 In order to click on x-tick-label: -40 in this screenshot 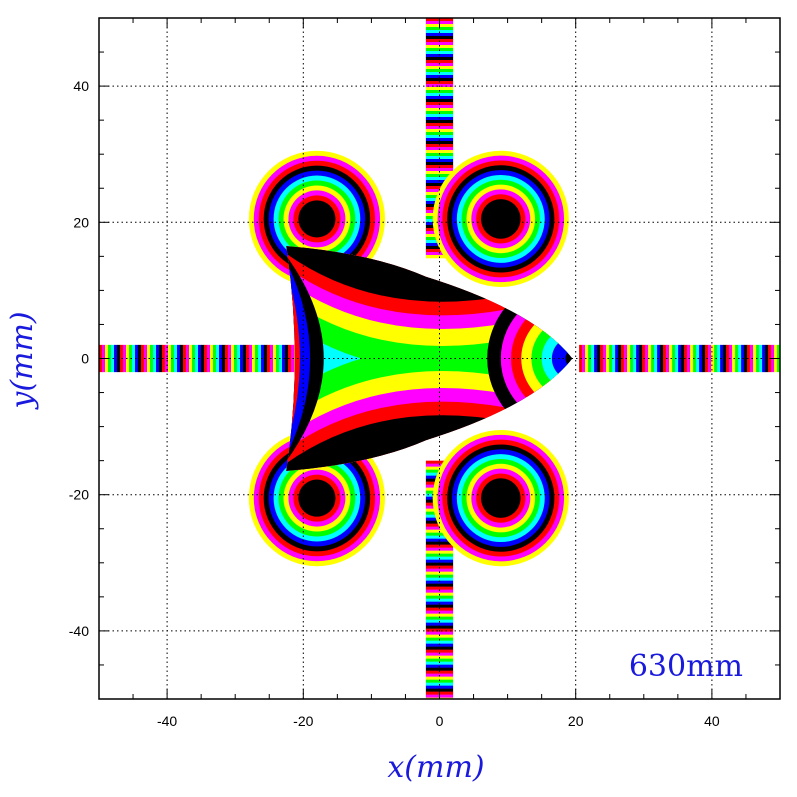, I will do `click(167, 721)`.